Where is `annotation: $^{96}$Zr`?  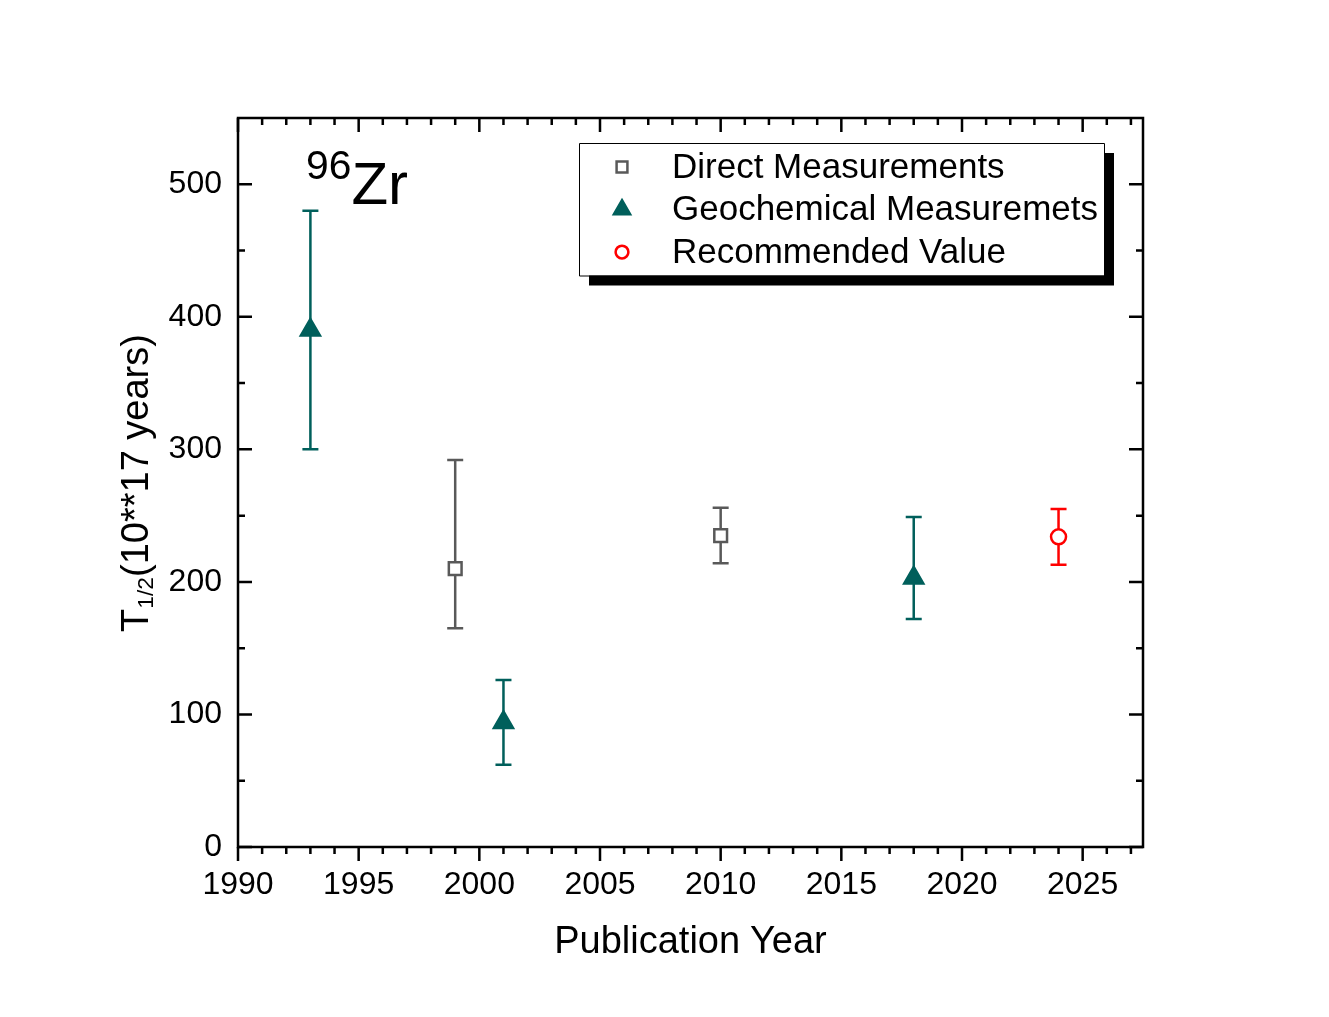 annotation: $^{96}$Zr is located at coordinates (357, 179).